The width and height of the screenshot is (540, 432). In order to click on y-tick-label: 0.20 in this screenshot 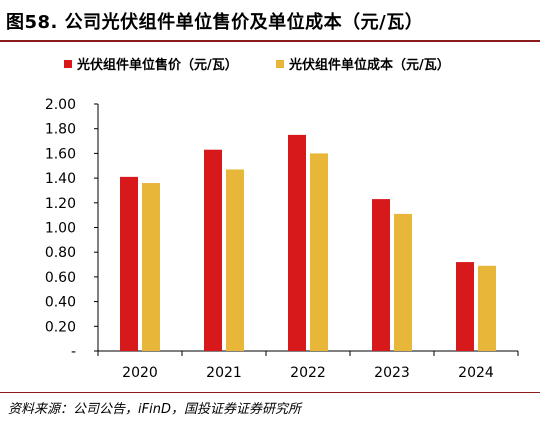, I will do `click(60, 327)`.